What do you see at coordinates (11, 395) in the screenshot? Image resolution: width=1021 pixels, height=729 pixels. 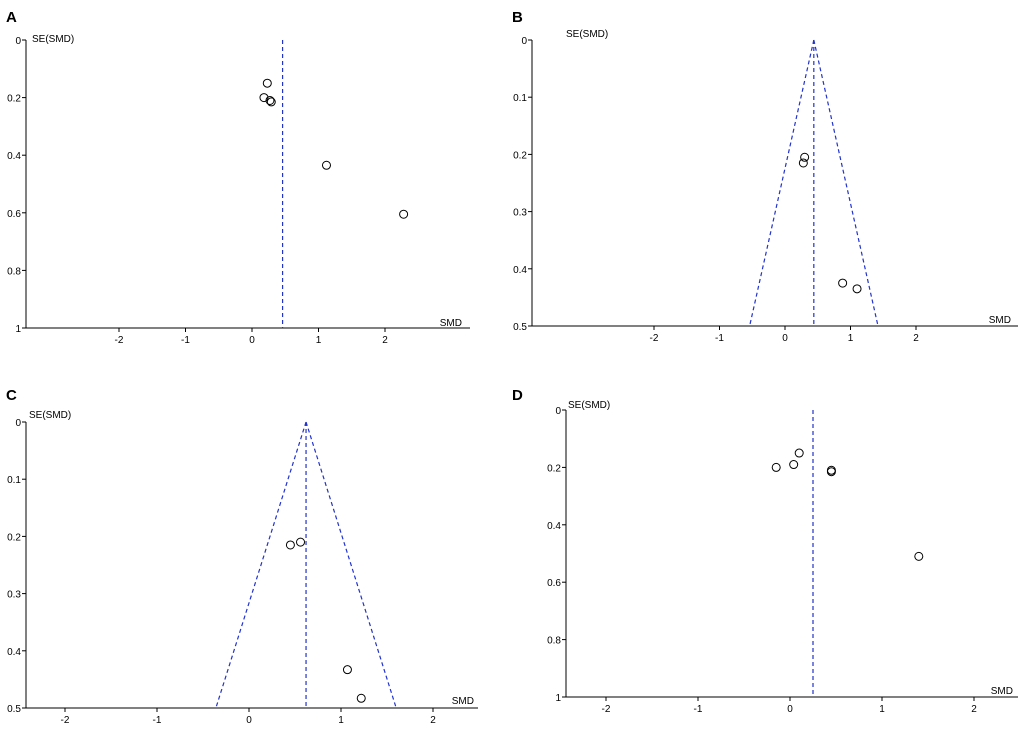 I see `panel-letter: C` at bounding box center [11, 395].